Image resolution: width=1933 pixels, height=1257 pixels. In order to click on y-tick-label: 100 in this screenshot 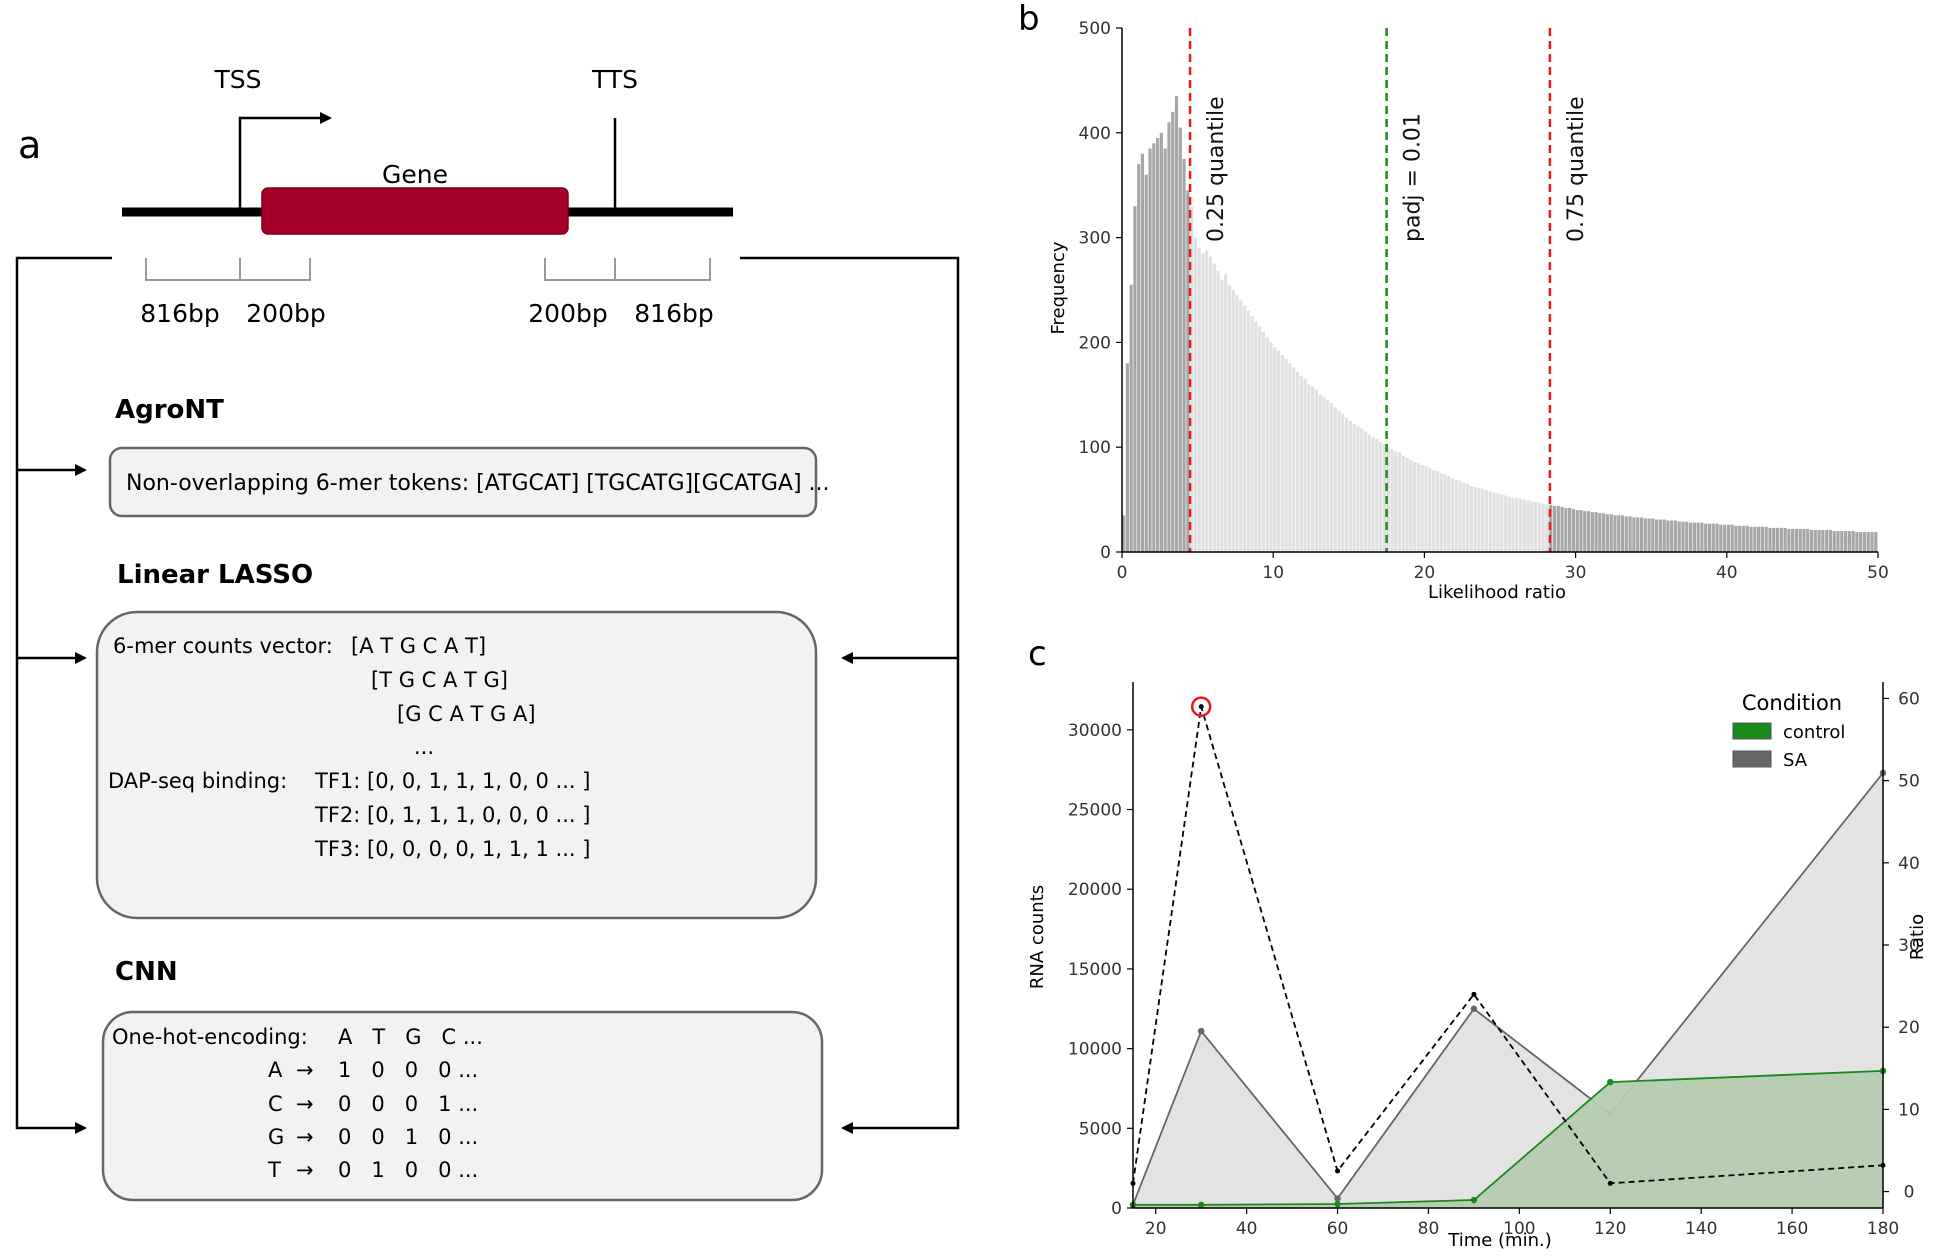, I will do `click(1095, 448)`.